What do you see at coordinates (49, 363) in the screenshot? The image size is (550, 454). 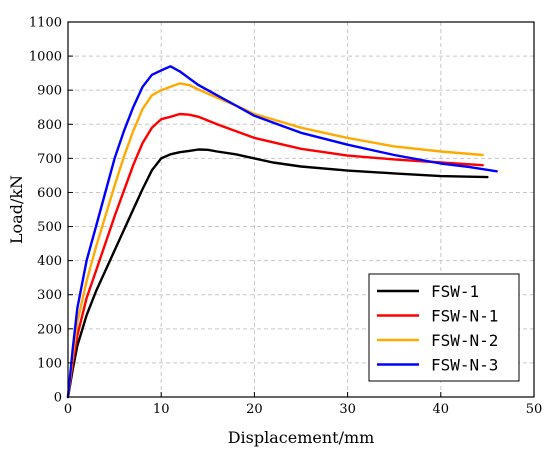 I see `y-tick-label: 100` at bounding box center [49, 363].